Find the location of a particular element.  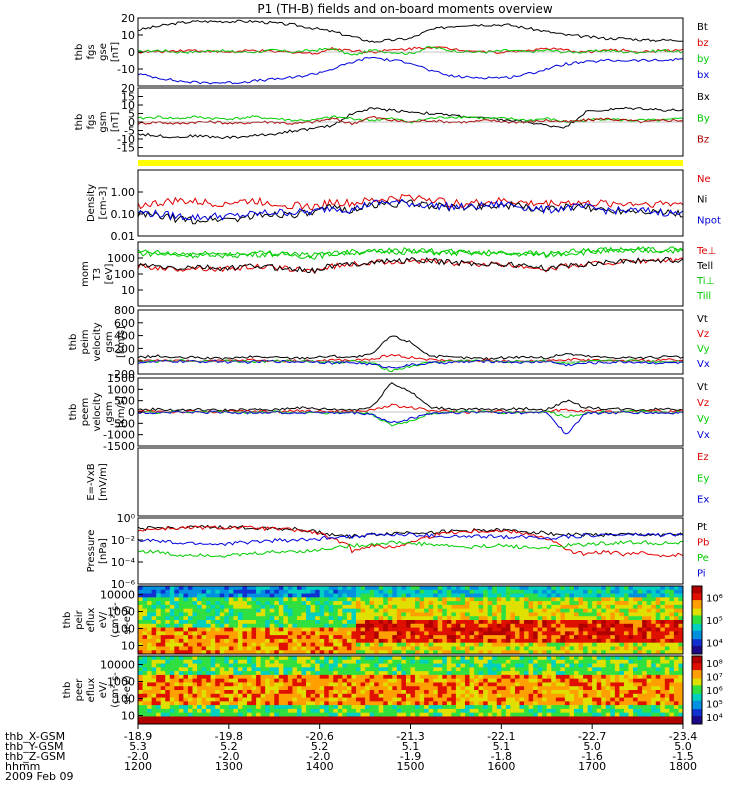

series-line-Bt is located at coordinates (410, 31).